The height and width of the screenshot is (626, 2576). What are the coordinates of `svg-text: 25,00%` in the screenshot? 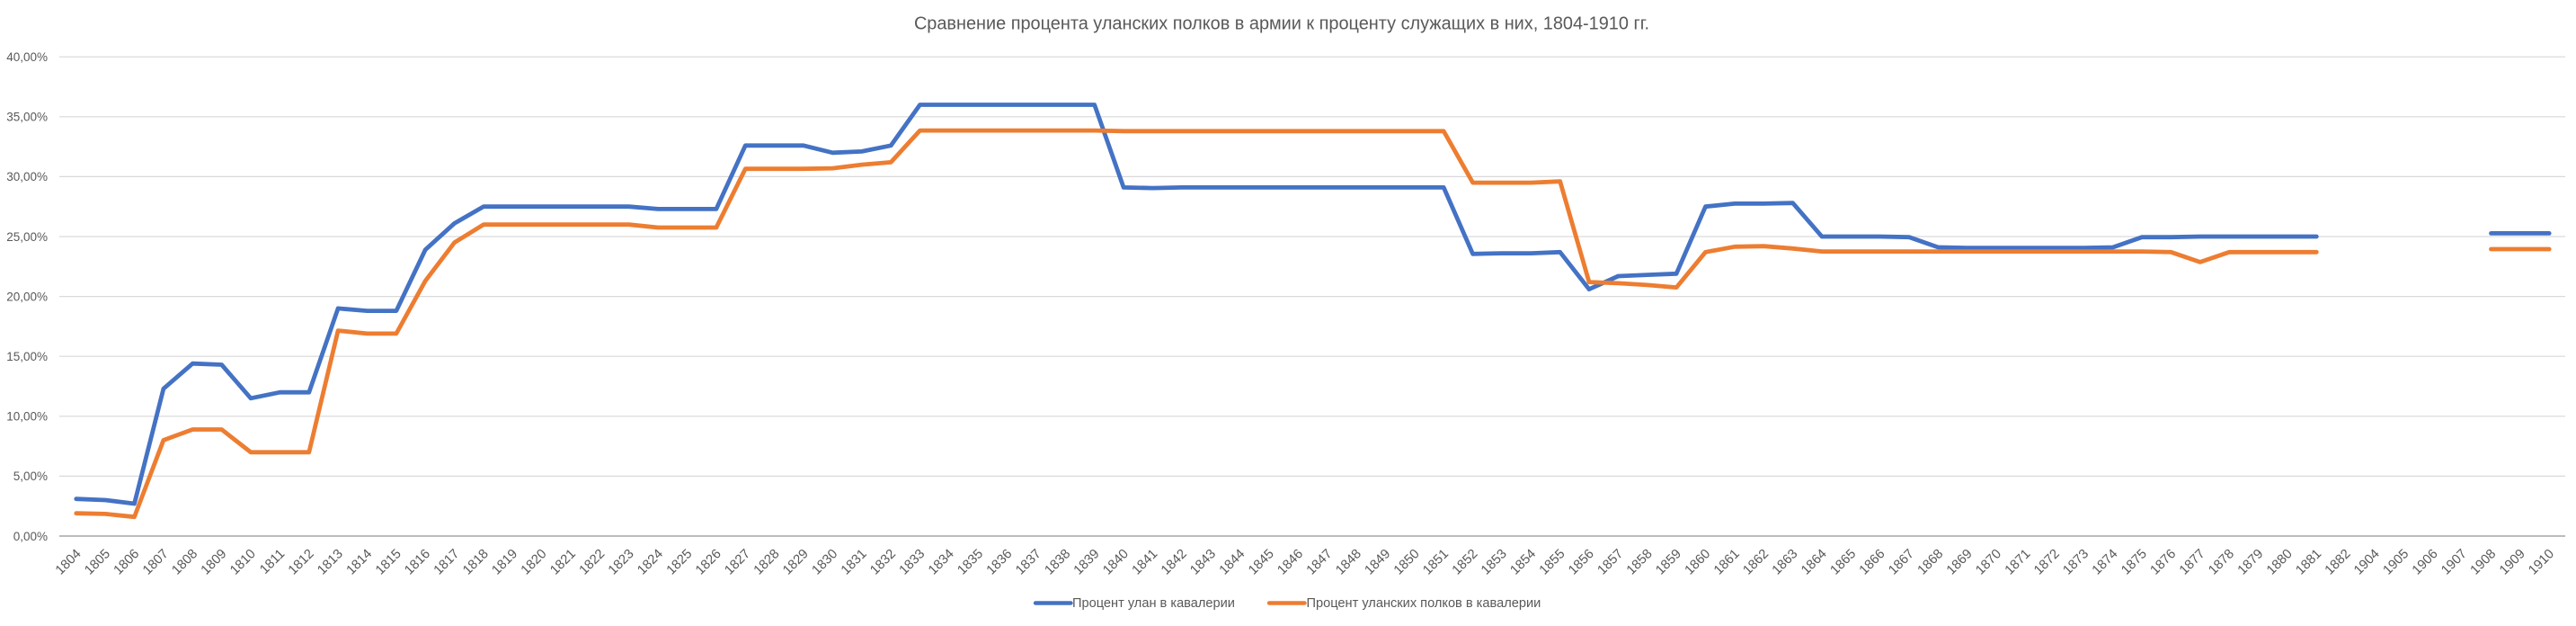 It's located at (27, 237).